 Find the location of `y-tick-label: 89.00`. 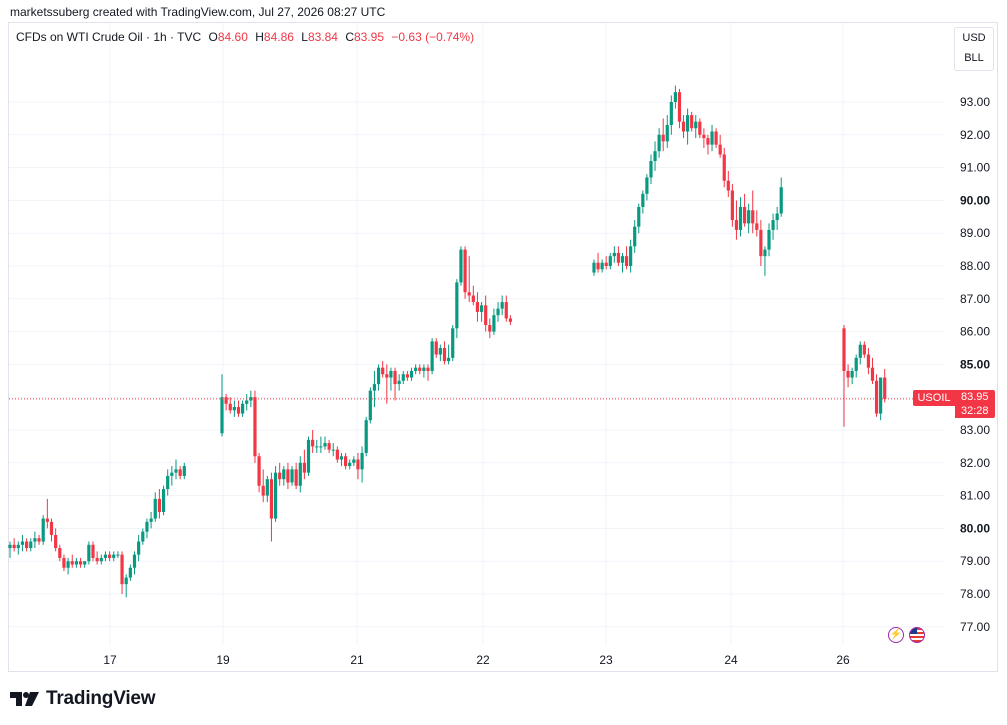

y-tick-label: 89.00 is located at coordinates (975, 233).